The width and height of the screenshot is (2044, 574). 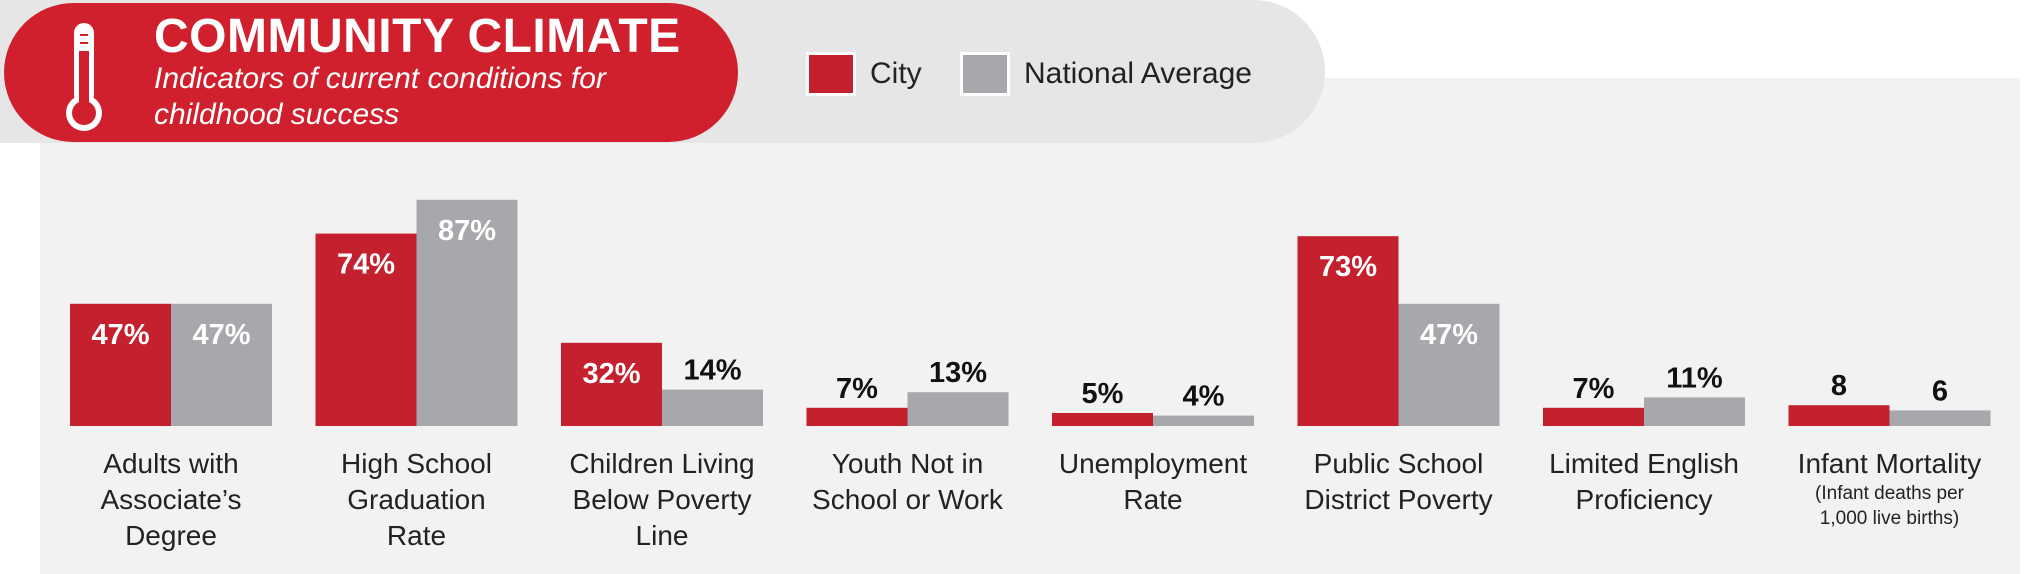 What do you see at coordinates (1694, 378) in the screenshot?
I see `value-label-national-average-6: 11%` at bounding box center [1694, 378].